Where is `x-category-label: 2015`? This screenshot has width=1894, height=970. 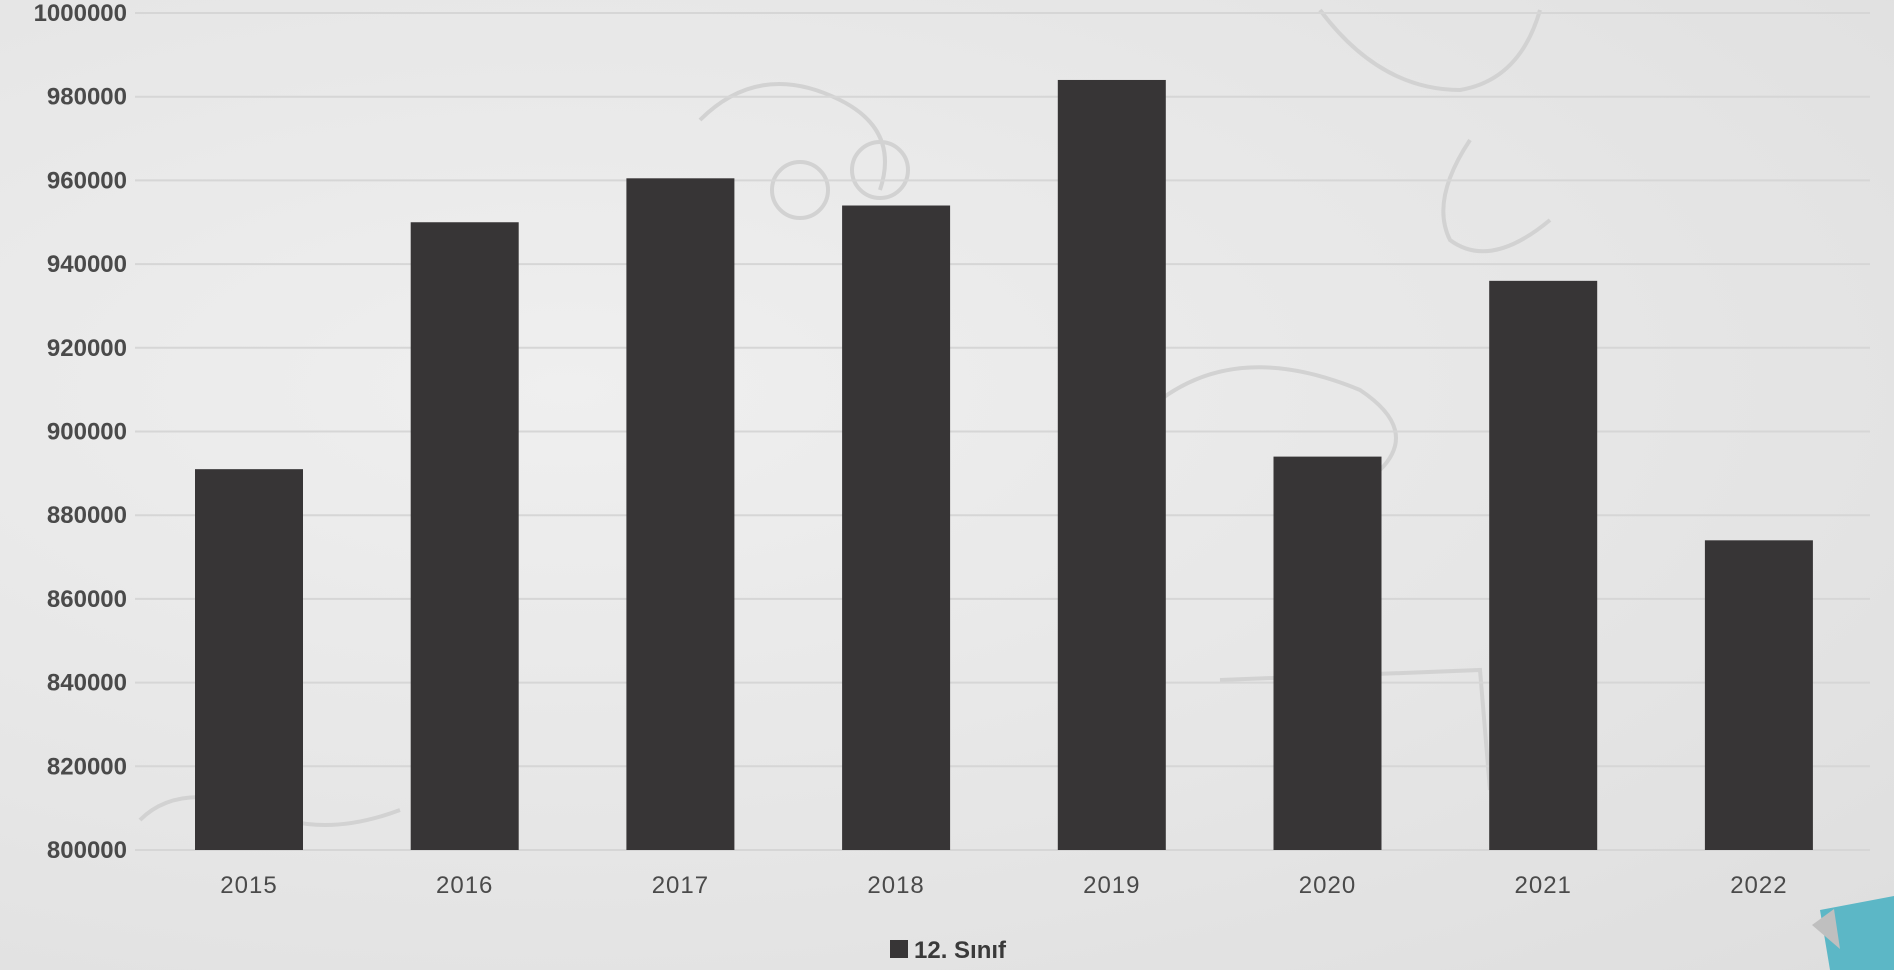
x-category-label: 2015 is located at coordinates (248, 885).